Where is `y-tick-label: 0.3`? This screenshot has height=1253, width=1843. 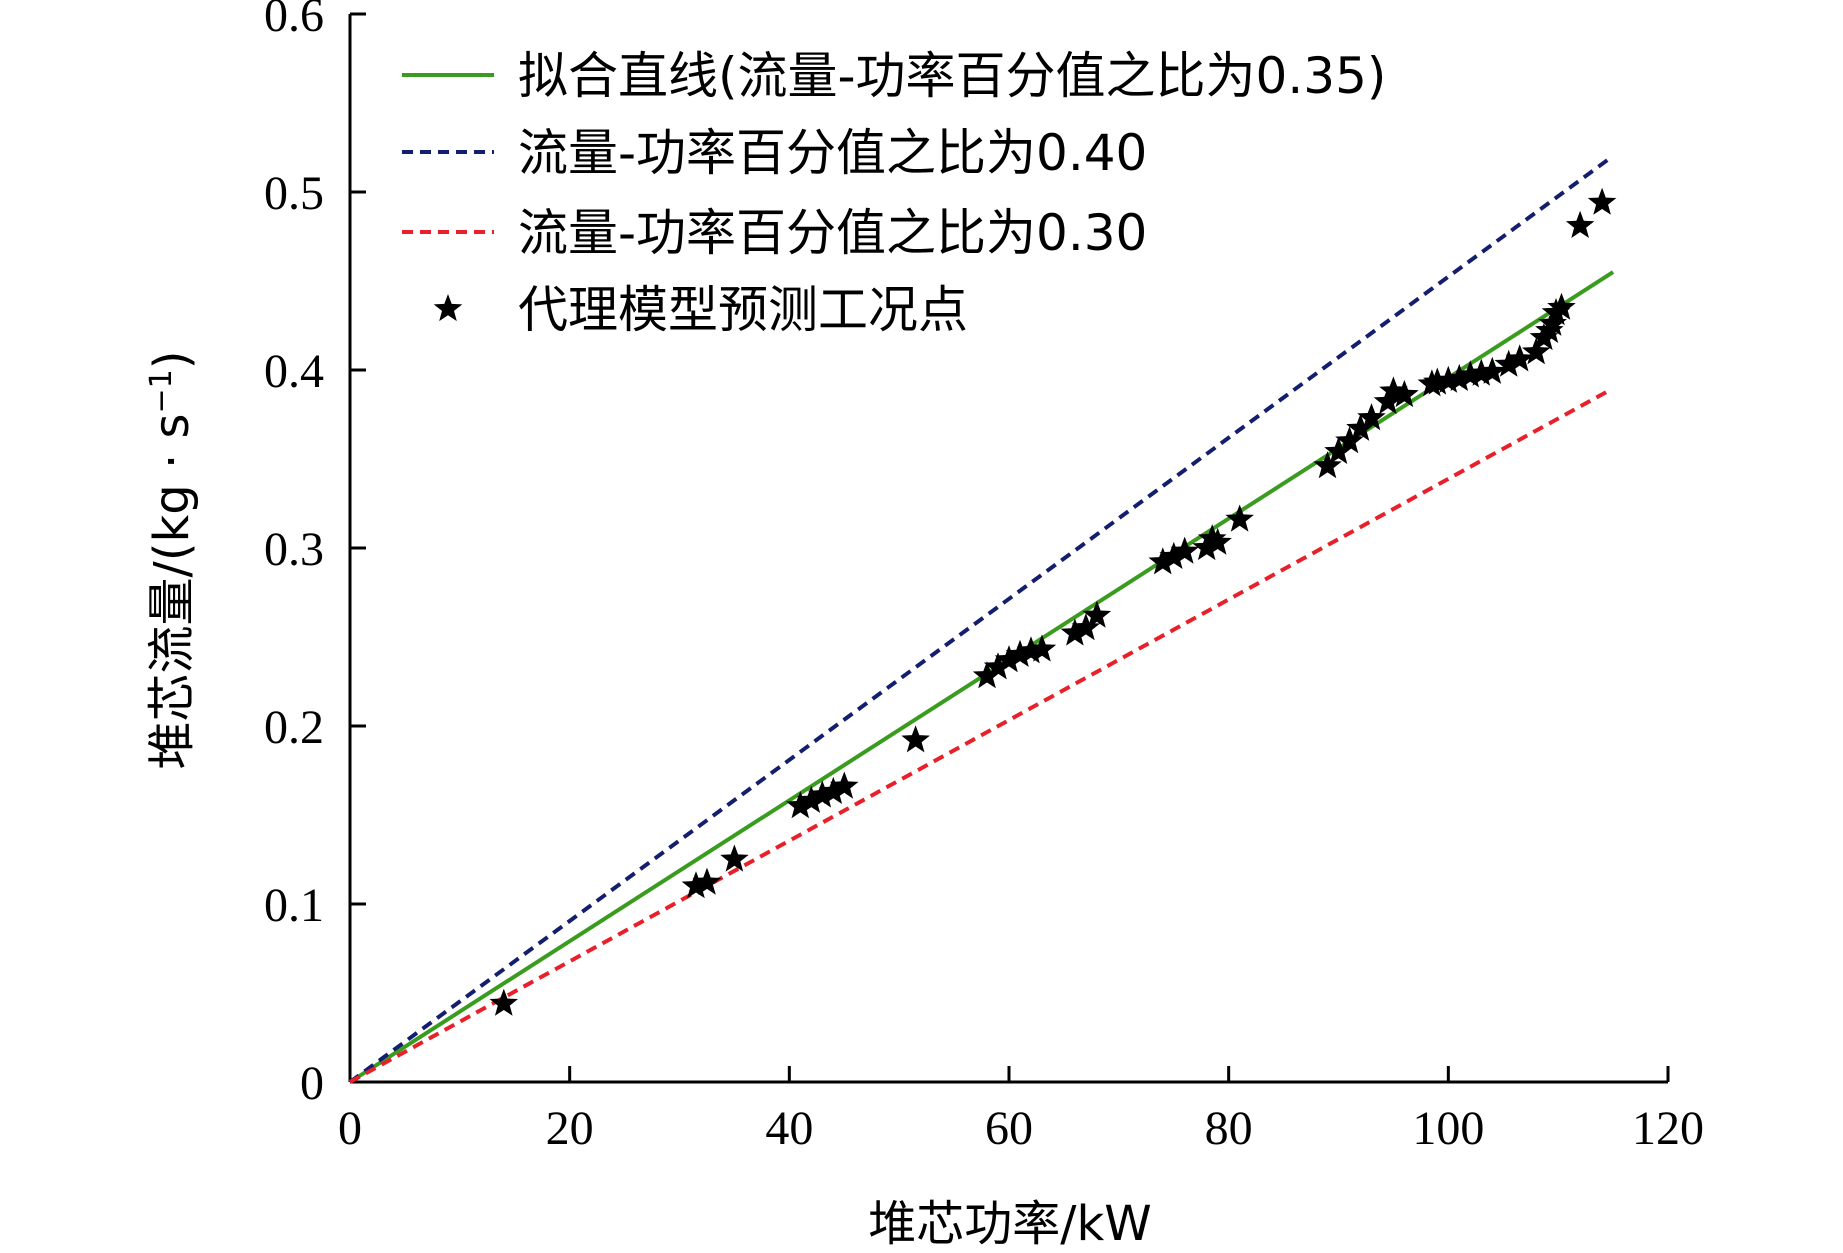 y-tick-label: 0.3 is located at coordinates (294, 549).